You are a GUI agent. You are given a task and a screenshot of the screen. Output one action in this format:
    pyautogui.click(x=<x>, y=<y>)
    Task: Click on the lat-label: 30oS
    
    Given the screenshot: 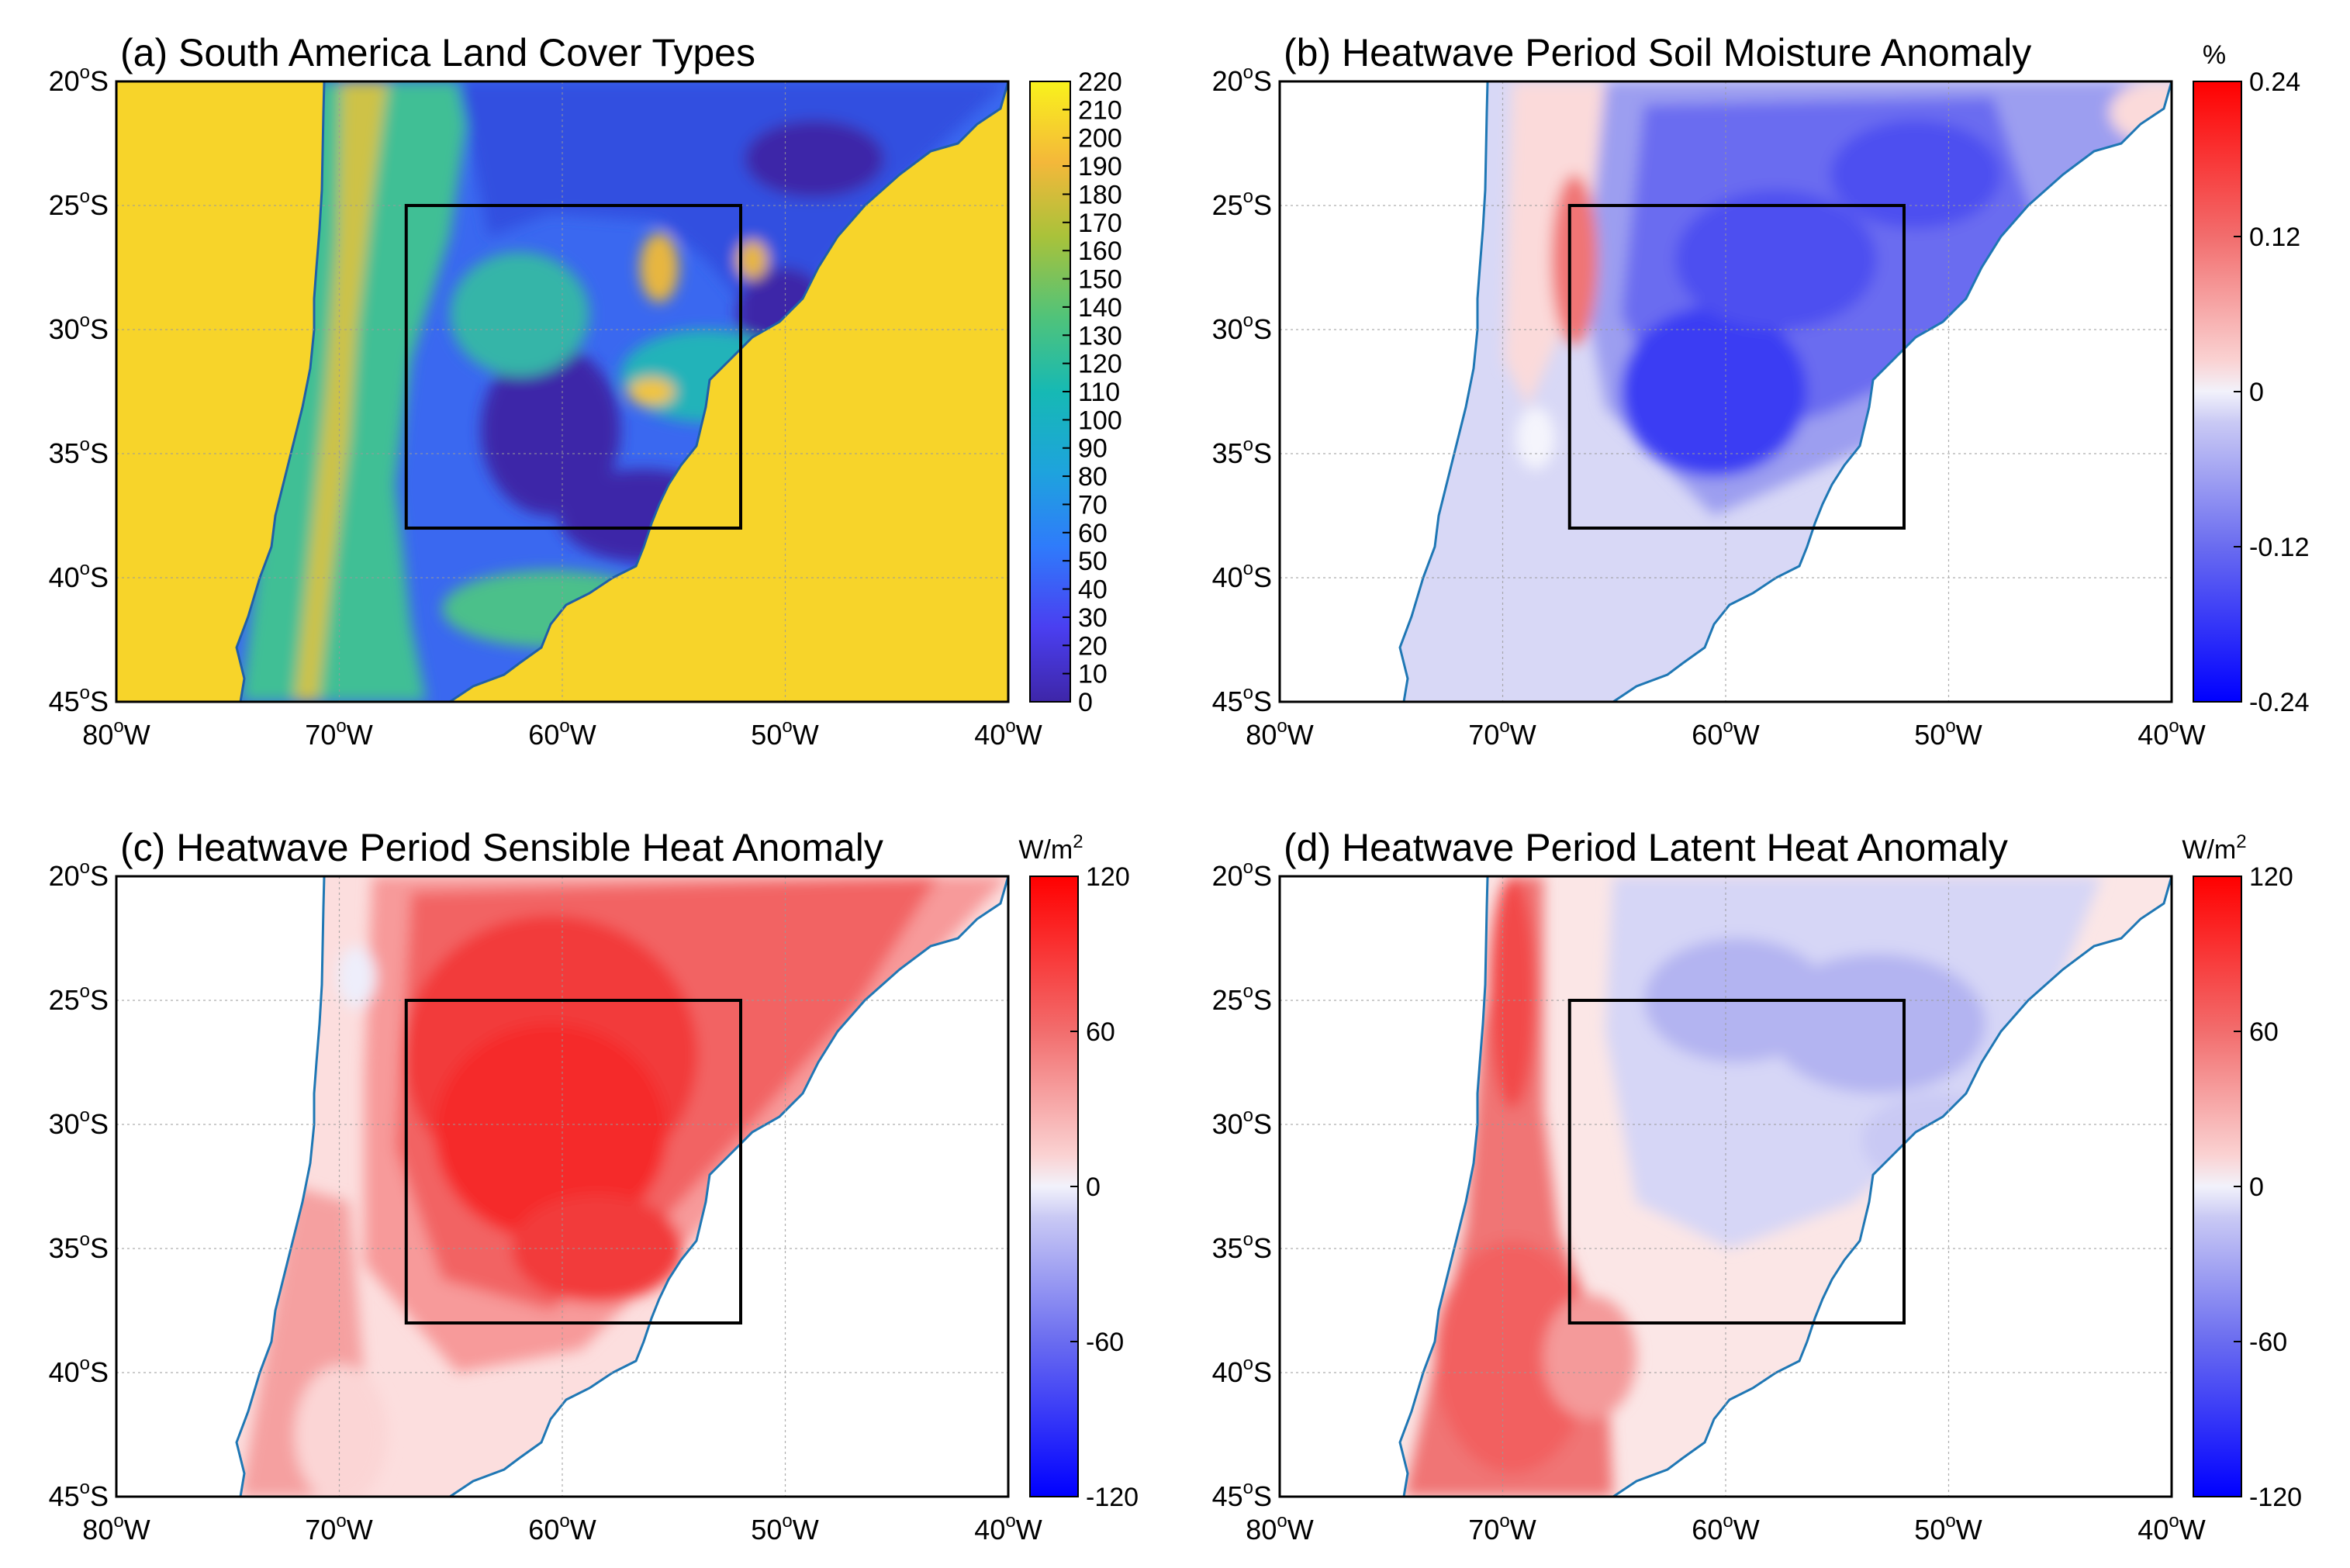 What is the action you would take?
    pyautogui.click(x=79, y=327)
    